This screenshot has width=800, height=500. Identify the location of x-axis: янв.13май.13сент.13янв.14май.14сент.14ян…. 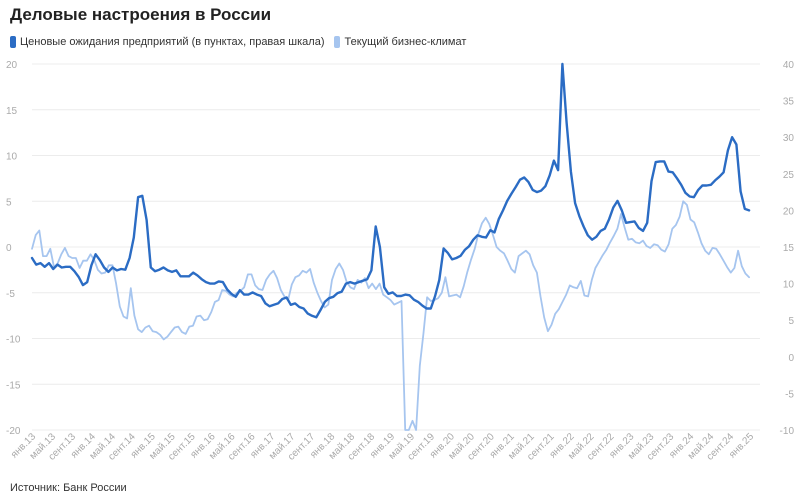
(382, 447).